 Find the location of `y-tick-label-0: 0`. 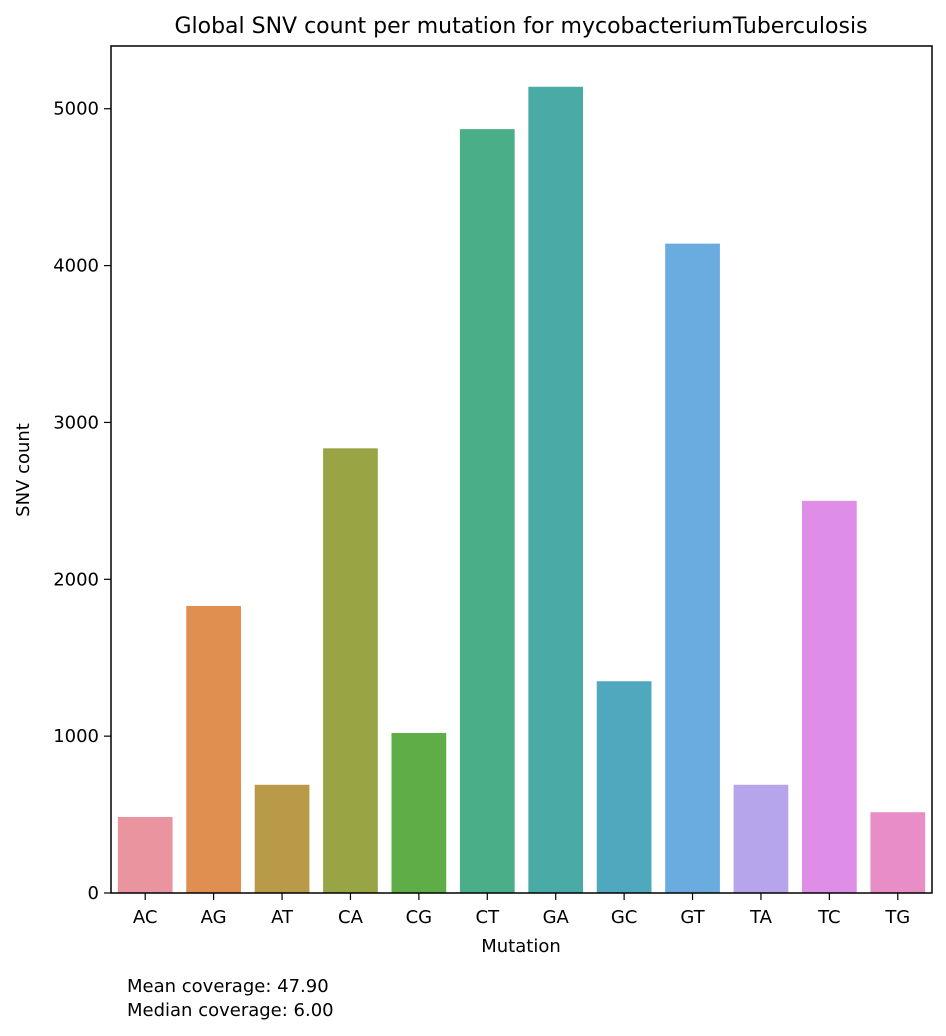

y-tick-label-0: 0 is located at coordinates (93, 893).